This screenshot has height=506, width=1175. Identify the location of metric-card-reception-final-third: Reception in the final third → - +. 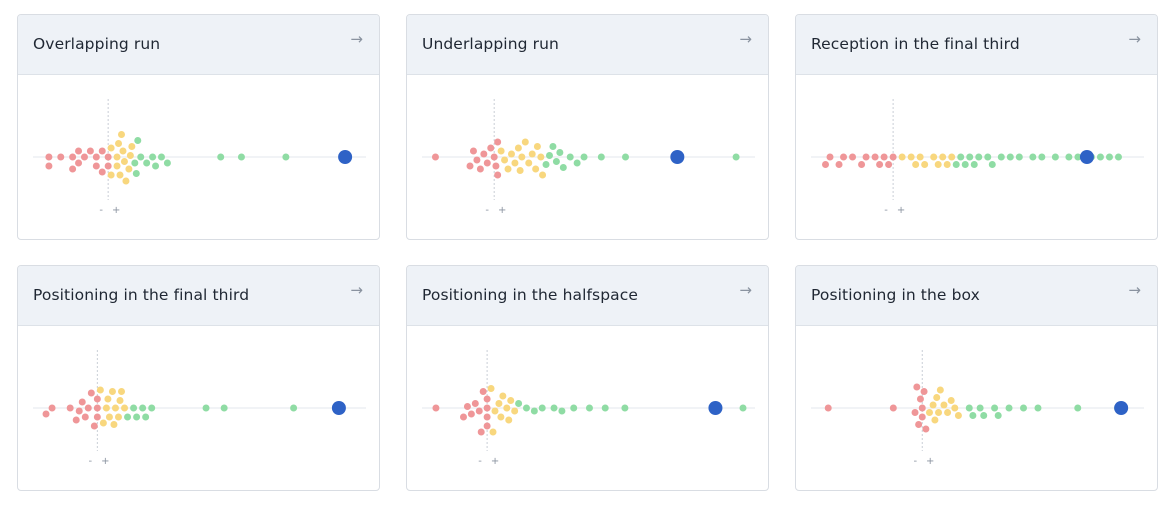
(976, 127).